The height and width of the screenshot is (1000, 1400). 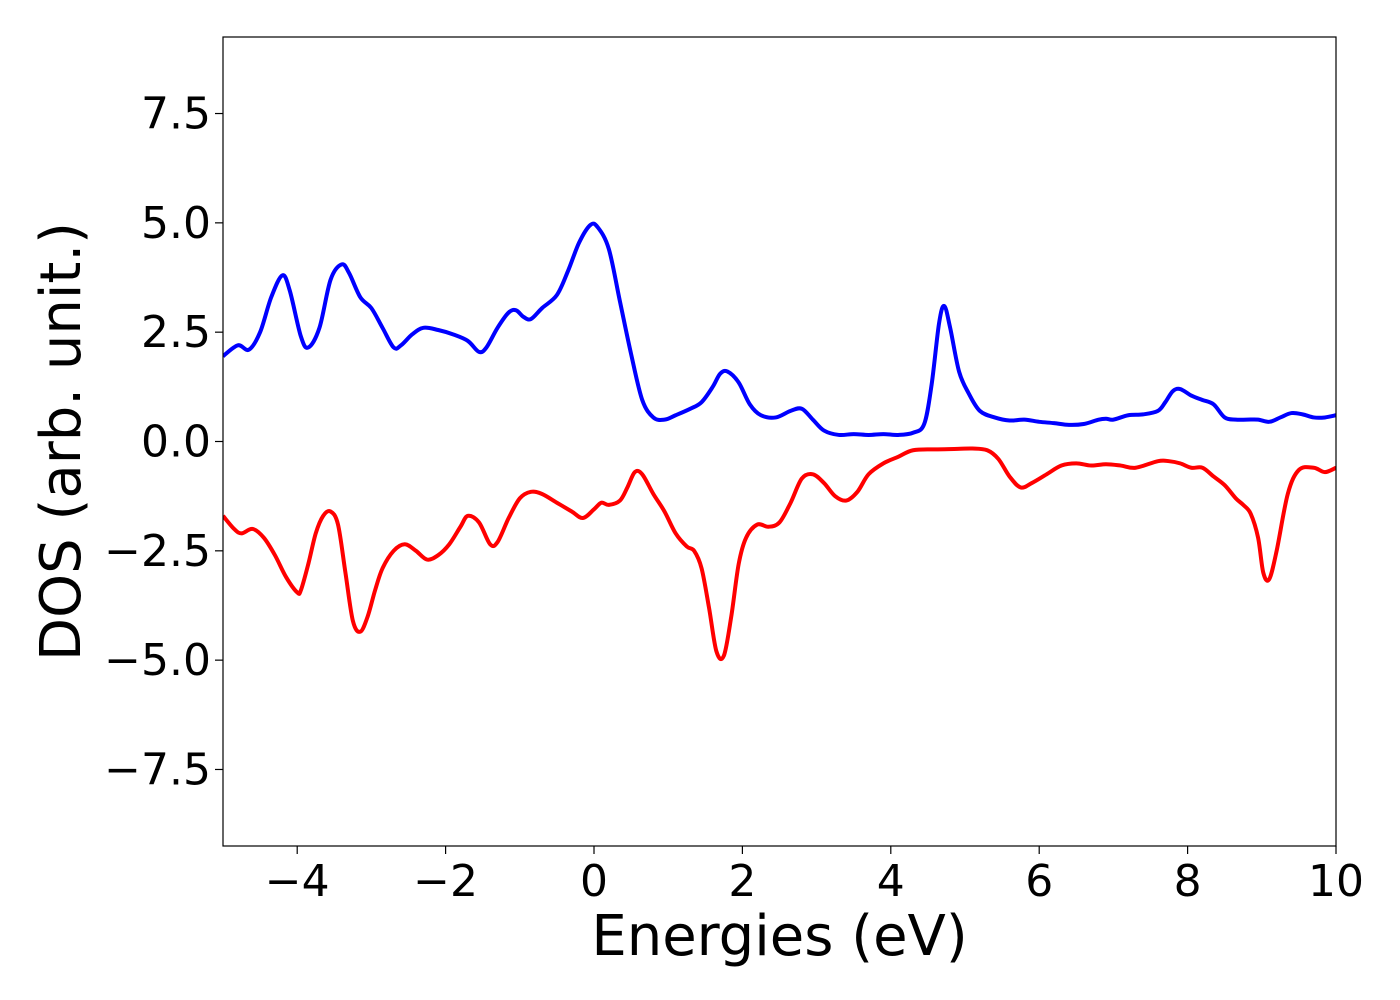 I want to click on y-tick-label: 7.5, so click(x=176, y=114).